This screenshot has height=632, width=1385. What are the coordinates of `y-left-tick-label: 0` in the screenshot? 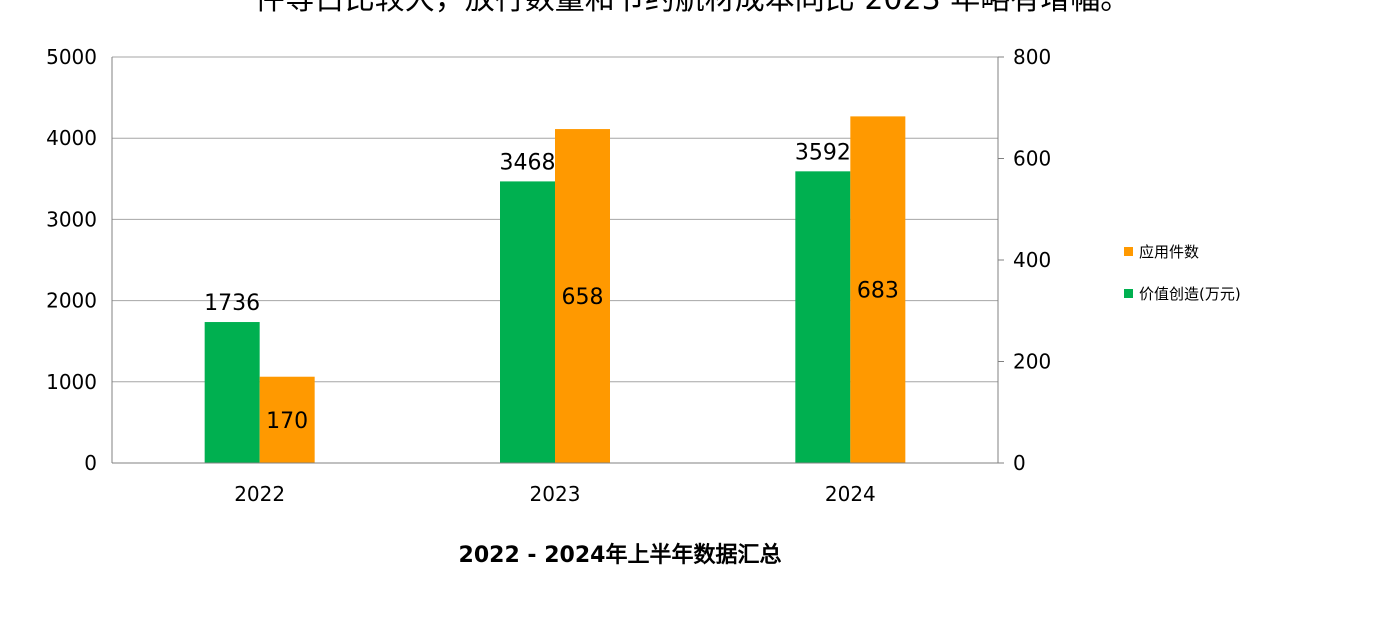 It's located at (90, 463).